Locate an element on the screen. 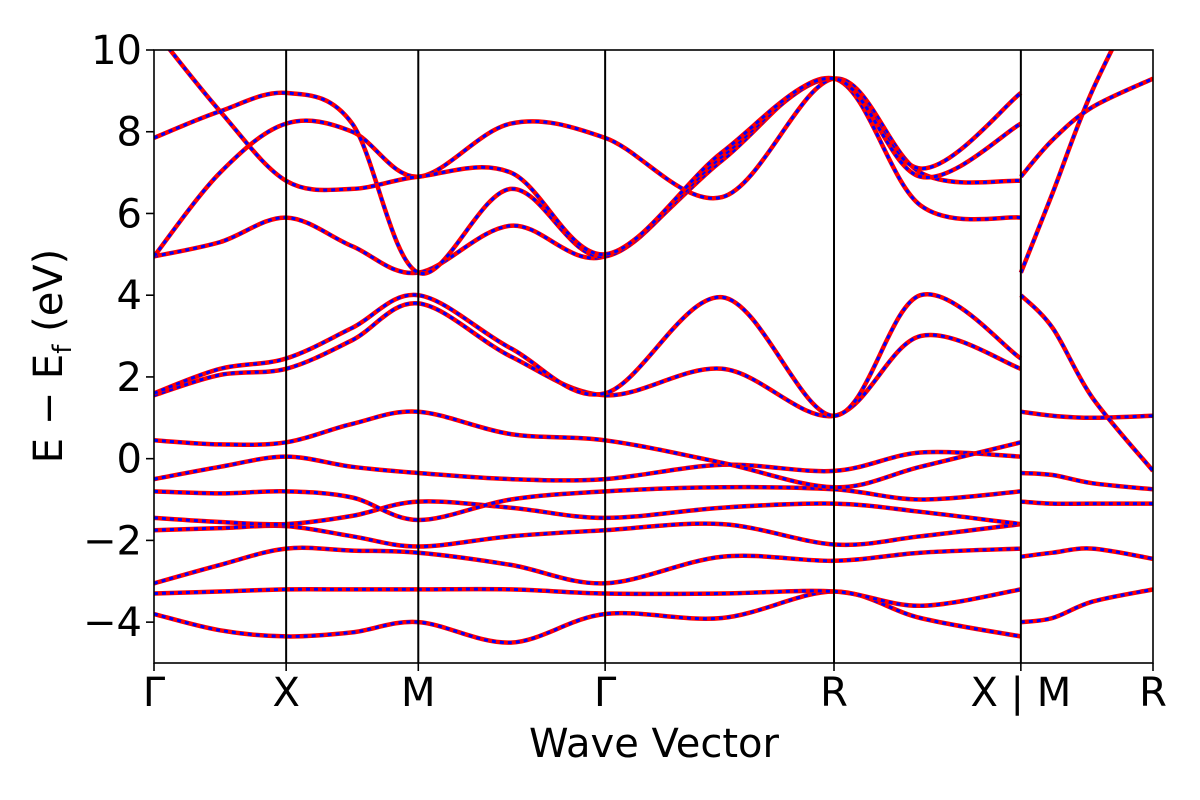  xtick-label: M is located at coordinates (418, 693).